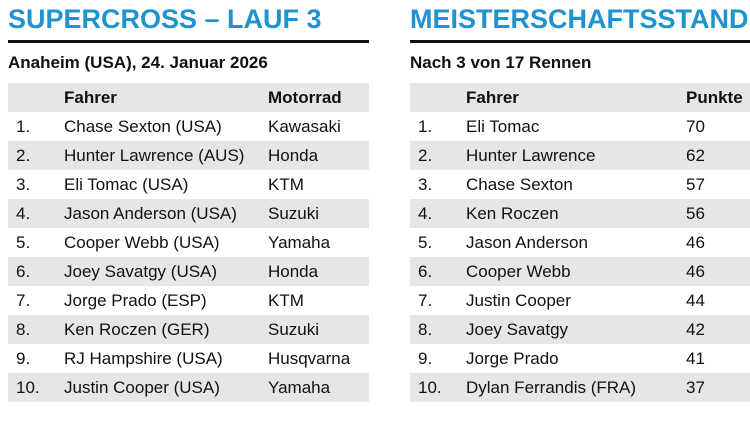 The width and height of the screenshot is (750, 421). I want to click on driver-cell: Cooper Webb (USA), so click(142, 242).